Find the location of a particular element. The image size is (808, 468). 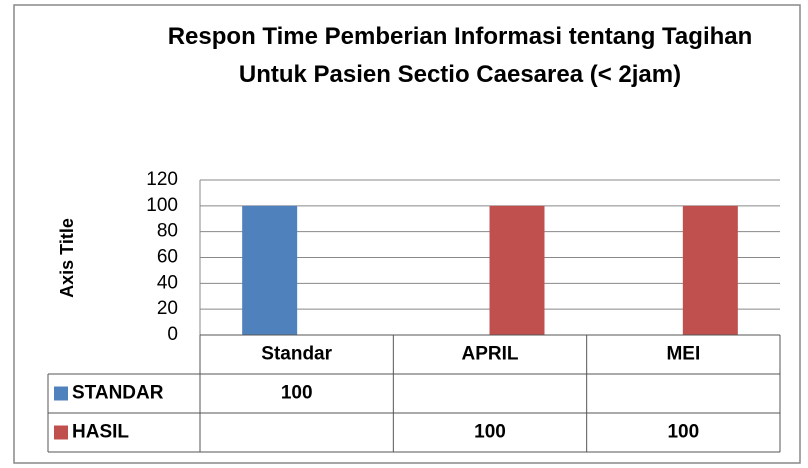

y-tick-label: 20 is located at coordinates (167, 308).